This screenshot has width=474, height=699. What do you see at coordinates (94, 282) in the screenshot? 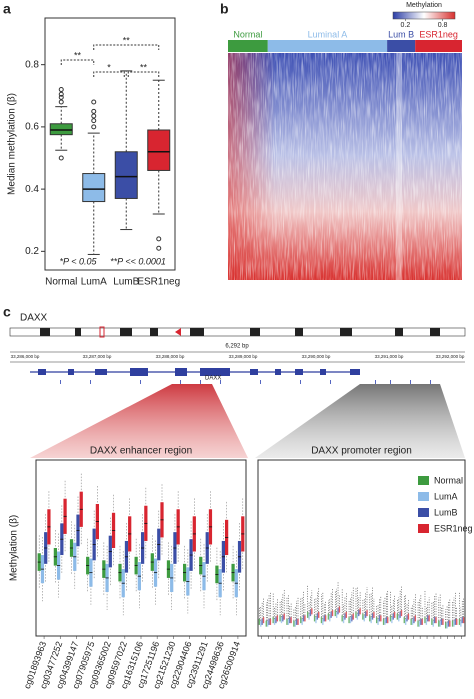
I see `x-tick-label: LumA` at bounding box center [94, 282].